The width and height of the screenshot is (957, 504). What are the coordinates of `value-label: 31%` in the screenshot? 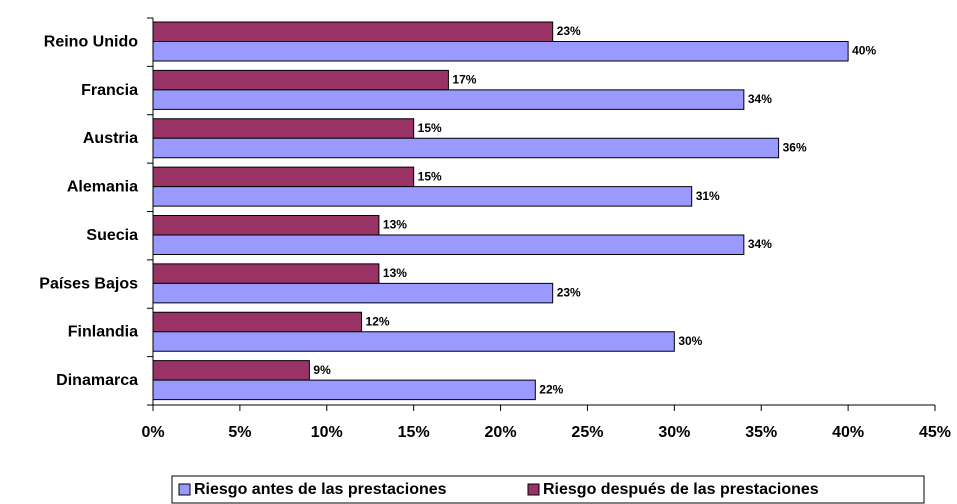 It's located at (708, 196).